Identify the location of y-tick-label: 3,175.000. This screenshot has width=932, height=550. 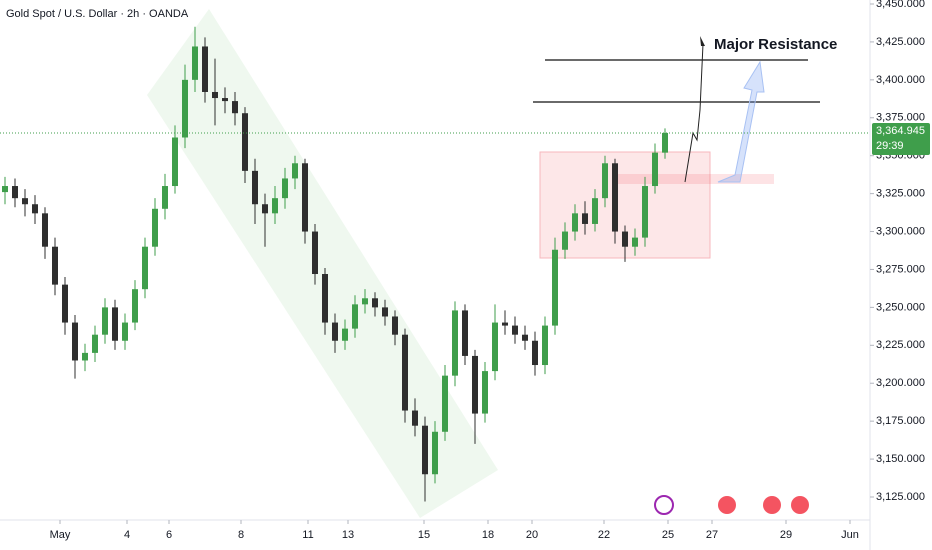
(900, 421).